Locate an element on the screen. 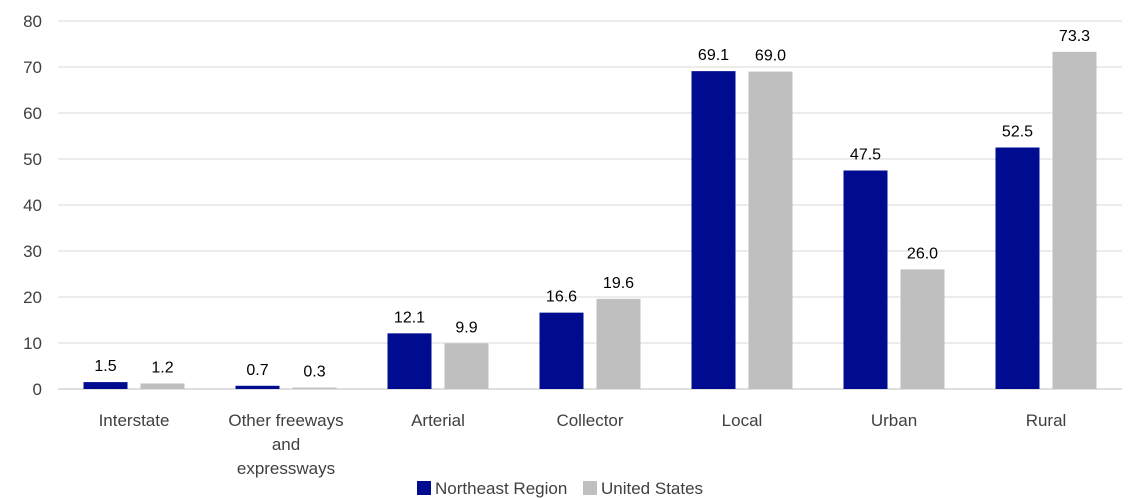 The height and width of the screenshot is (498, 1130). category-label: Interstate is located at coordinates (134, 420).